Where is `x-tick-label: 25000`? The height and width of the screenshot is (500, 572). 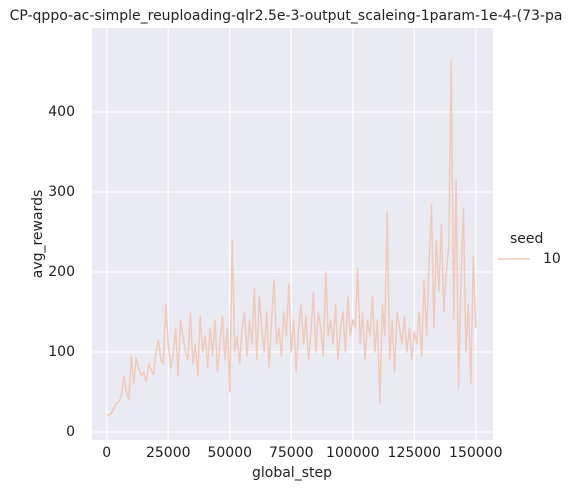 x-tick-label: 25000 is located at coordinates (168, 453).